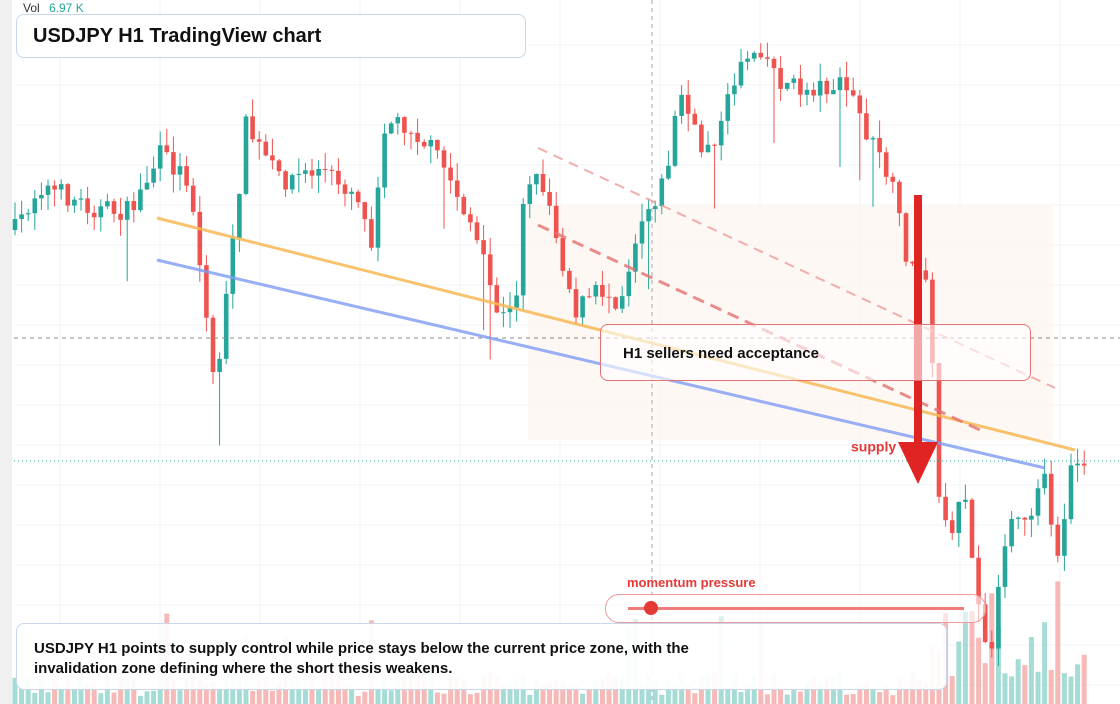 This screenshot has height=704, width=1120. I want to click on meter-track, so click(796, 608).